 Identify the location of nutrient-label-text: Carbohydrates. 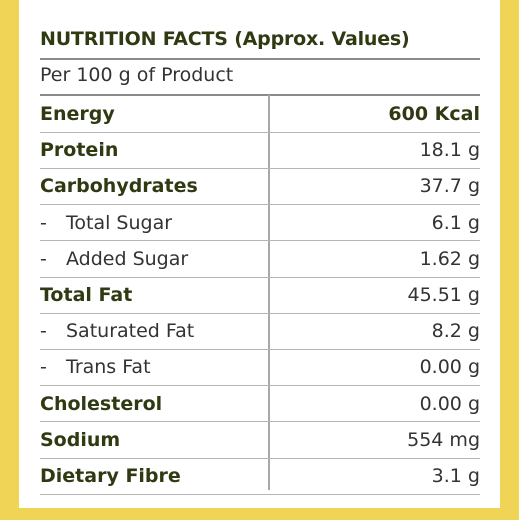
(119, 186).